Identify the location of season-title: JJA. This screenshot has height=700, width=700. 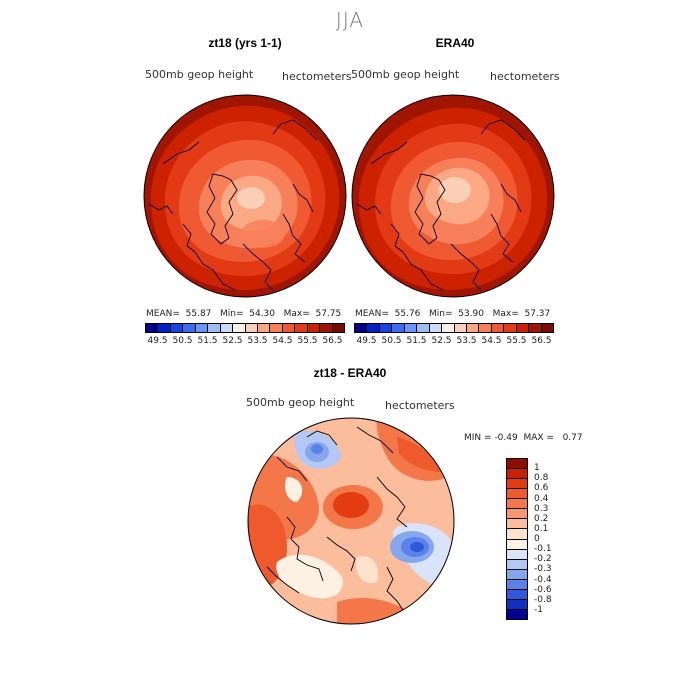
(350, 20).